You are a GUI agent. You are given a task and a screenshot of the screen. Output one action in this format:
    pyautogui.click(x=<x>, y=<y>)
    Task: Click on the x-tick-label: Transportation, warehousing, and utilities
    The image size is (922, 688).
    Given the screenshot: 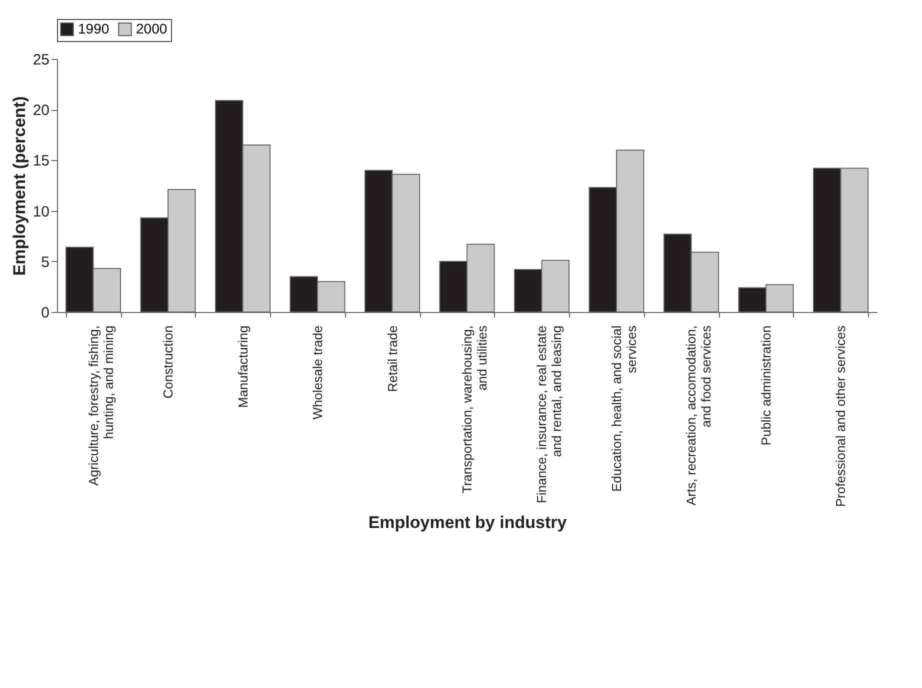 What is the action you would take?
    pyautogui.click(x=475, y=409)
    